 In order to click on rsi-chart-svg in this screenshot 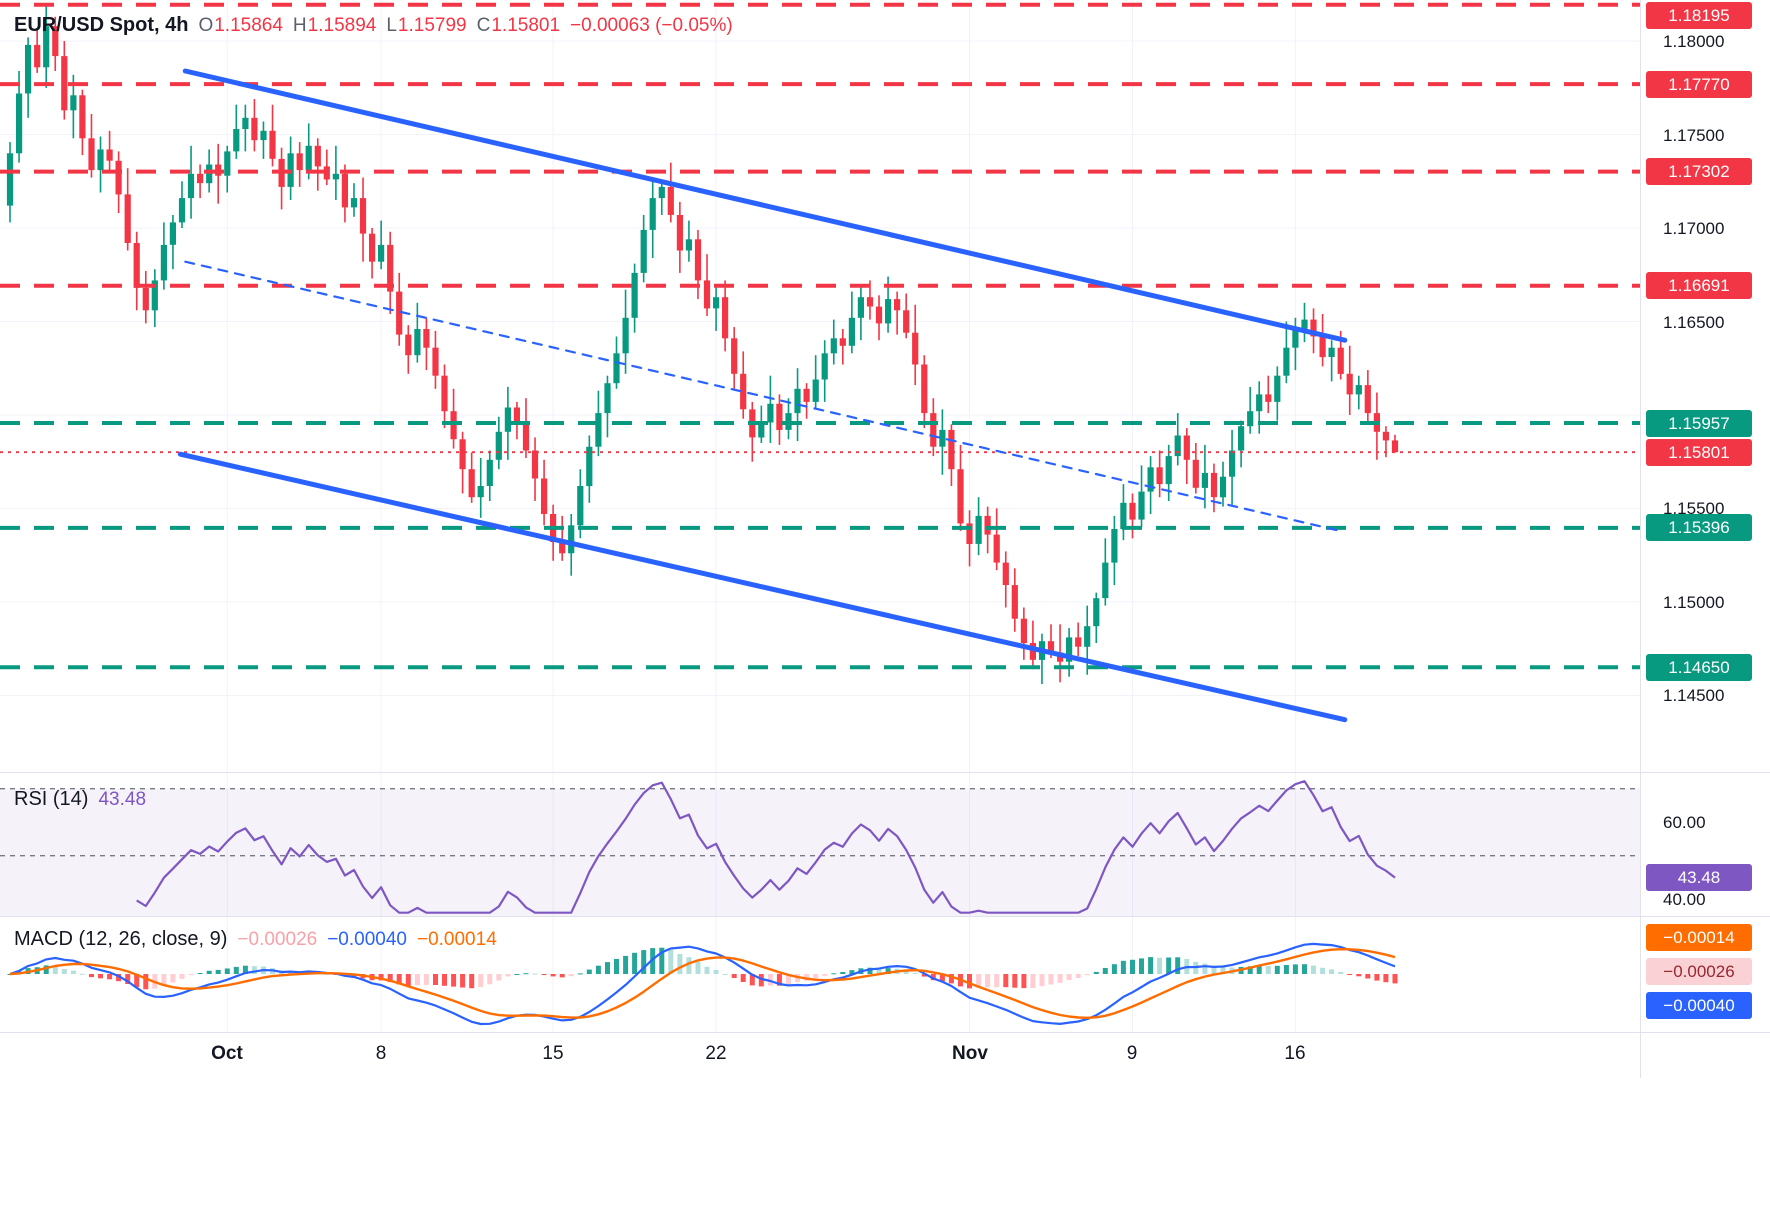, I will do `click(820, 844)`.